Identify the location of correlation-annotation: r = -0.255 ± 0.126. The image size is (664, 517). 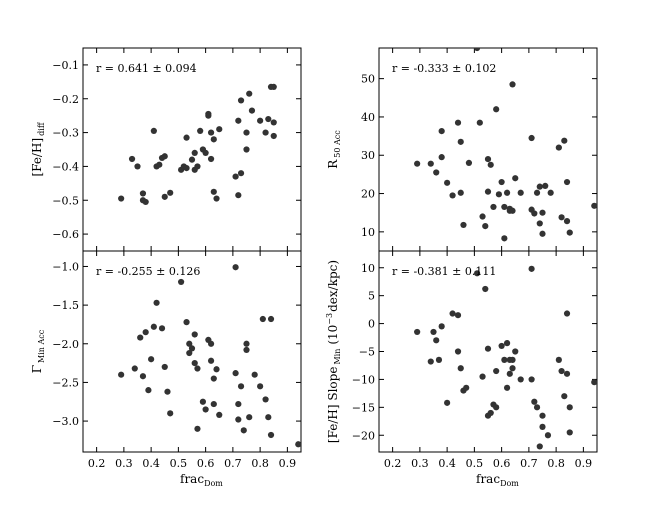
(148, 271).